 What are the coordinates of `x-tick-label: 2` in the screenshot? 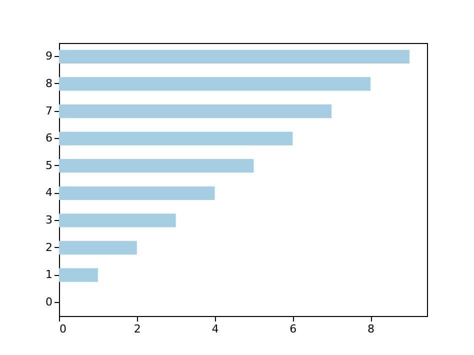 It's located at (137, 329).